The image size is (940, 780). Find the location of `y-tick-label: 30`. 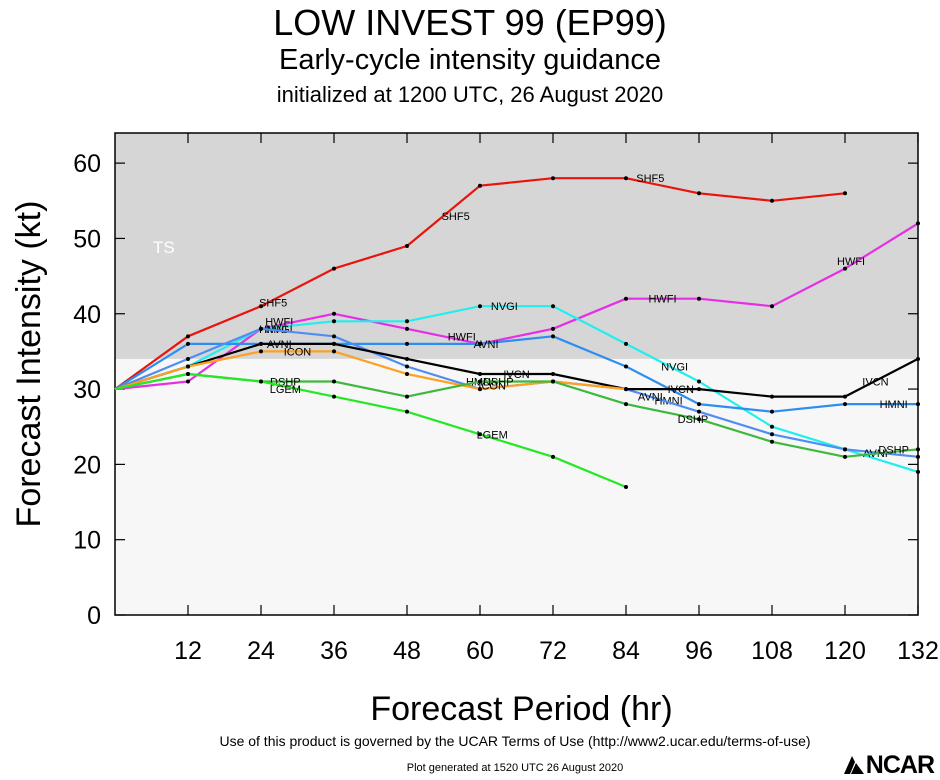

y-tick-label: 30 is located at coordinates (87, 390).